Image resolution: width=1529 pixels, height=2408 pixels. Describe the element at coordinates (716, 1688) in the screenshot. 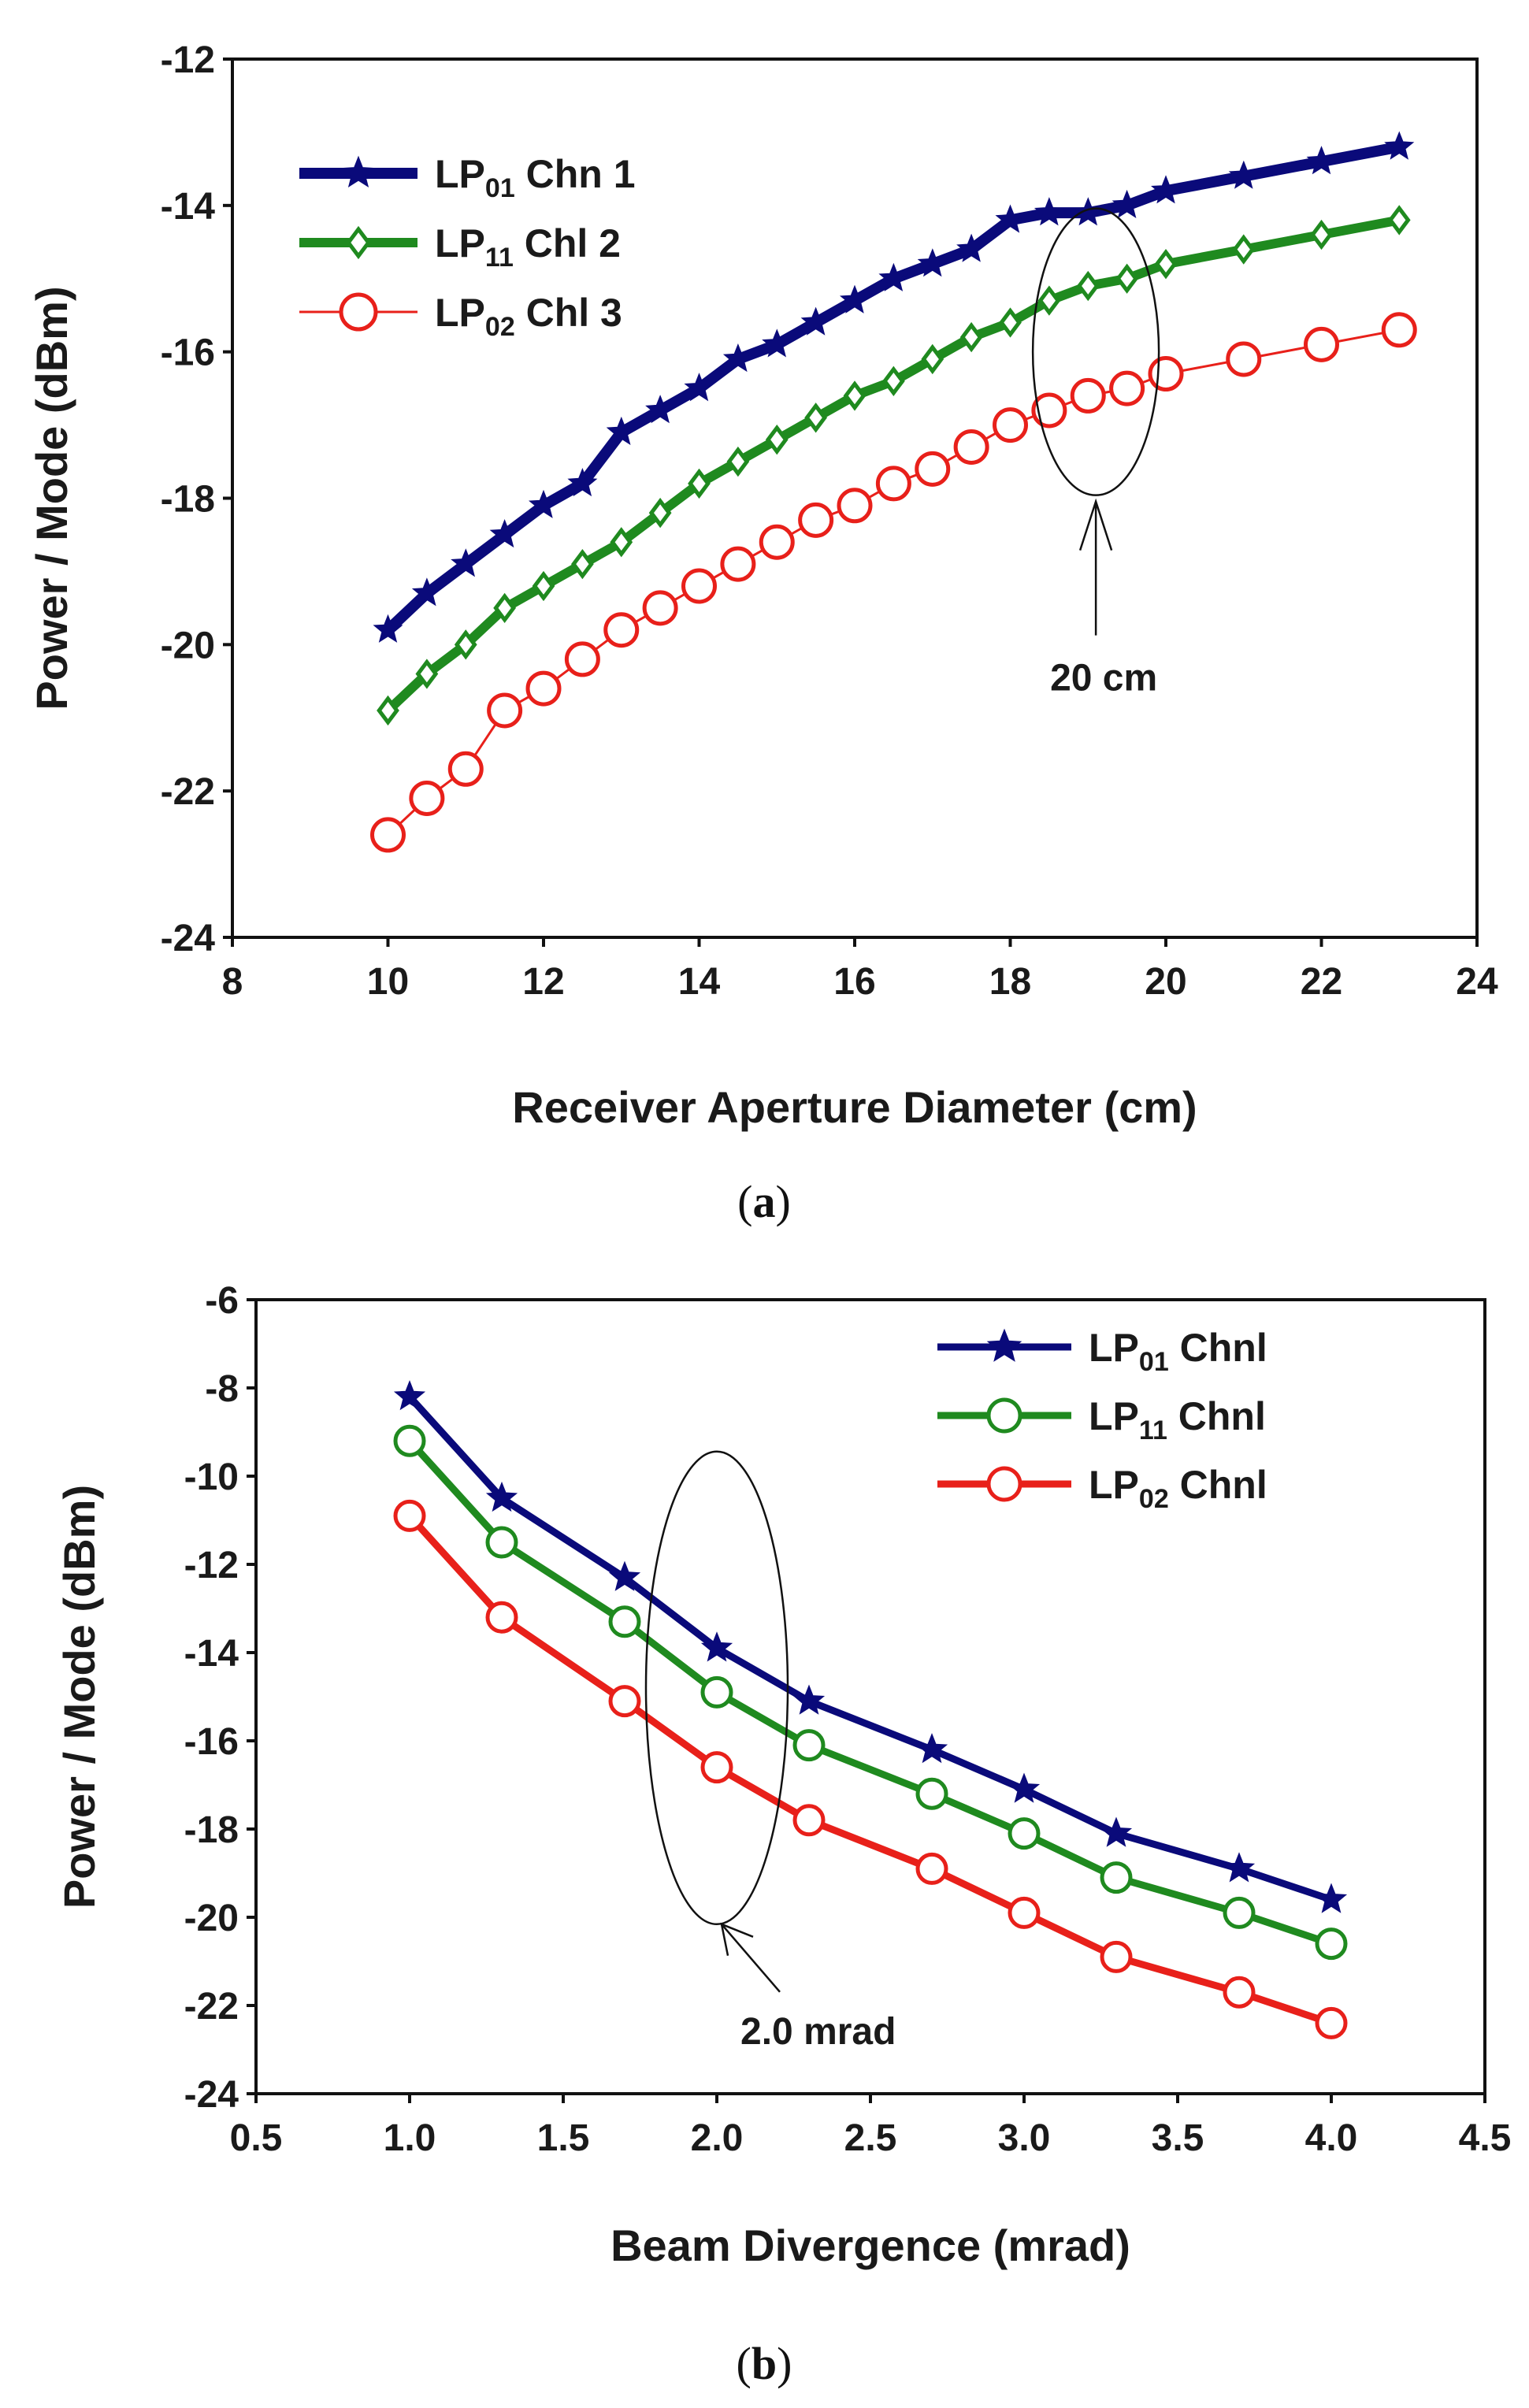

I see `annotation-ellipse` at that location.